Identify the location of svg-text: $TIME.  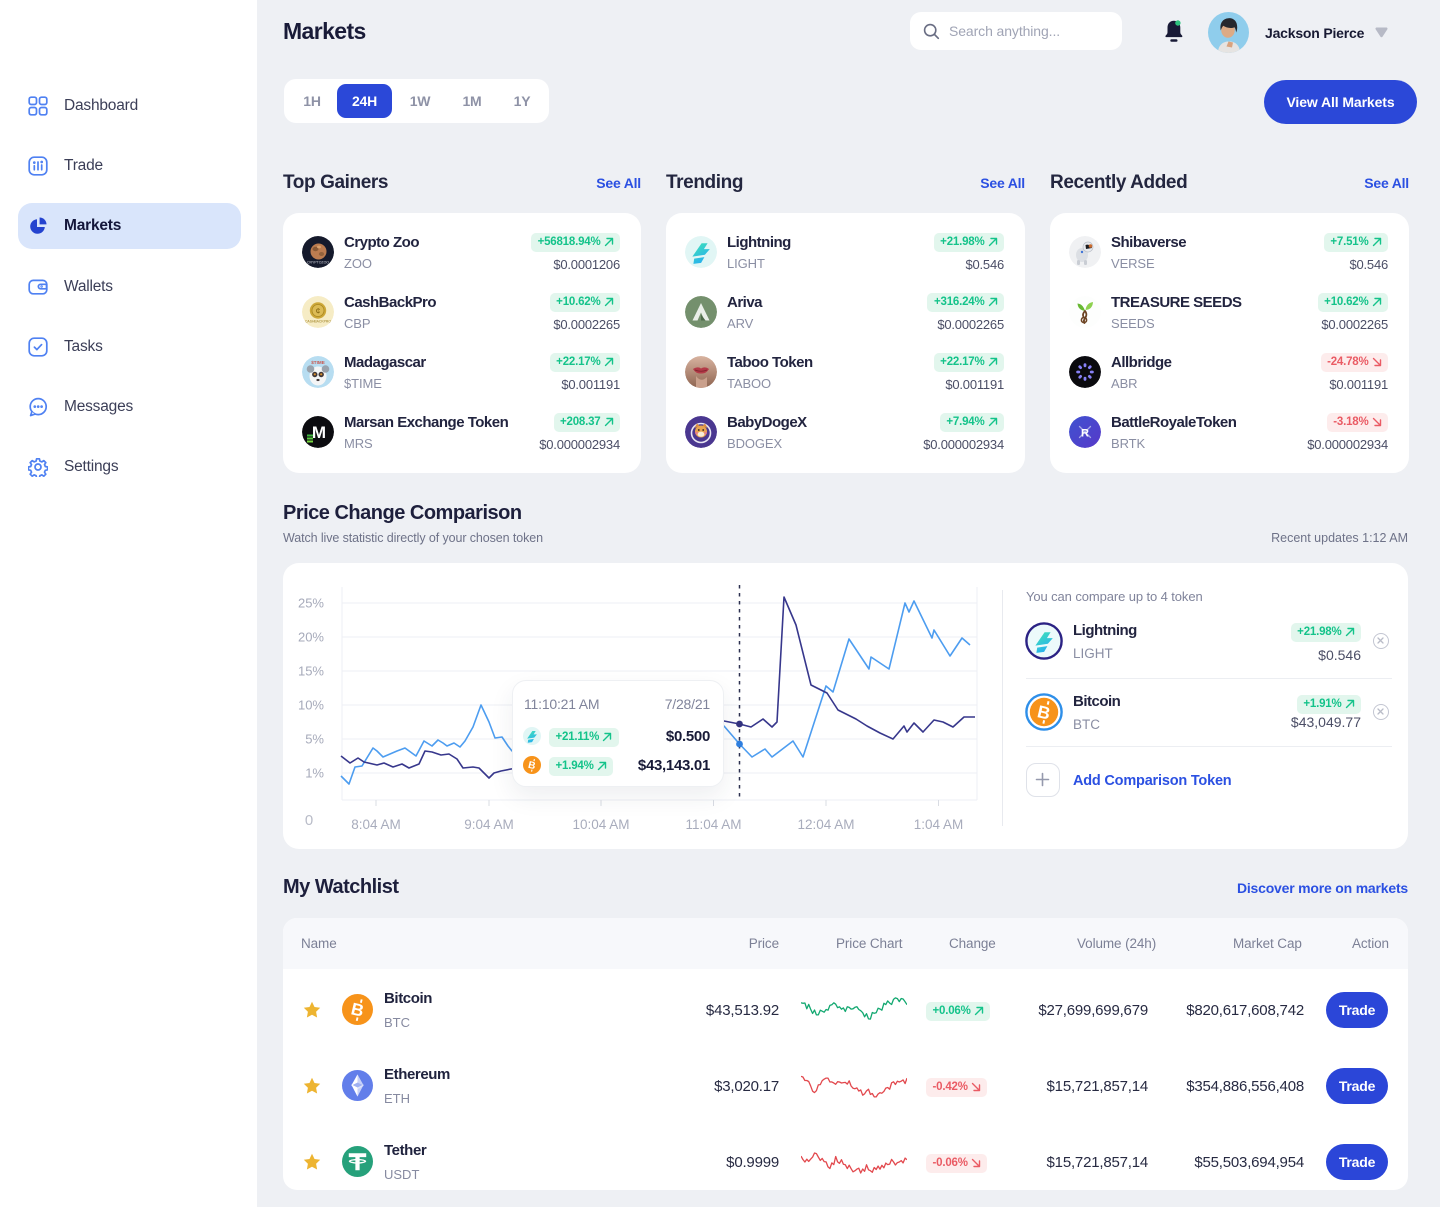
(318, 362).